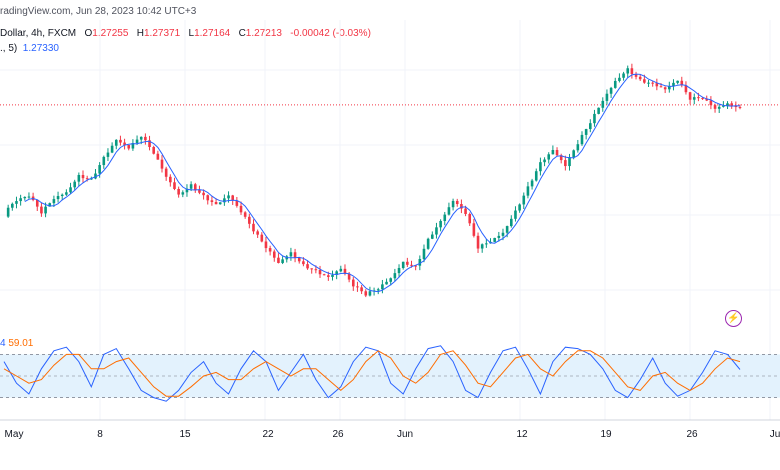 The height and width of the screenshot is (470, 780). Describe the element at coordinates (98, 11) in the screenshot. I see `chart-source-line: radingView.com, Jun 28, 2023 10:42 UTC+3` at that location.